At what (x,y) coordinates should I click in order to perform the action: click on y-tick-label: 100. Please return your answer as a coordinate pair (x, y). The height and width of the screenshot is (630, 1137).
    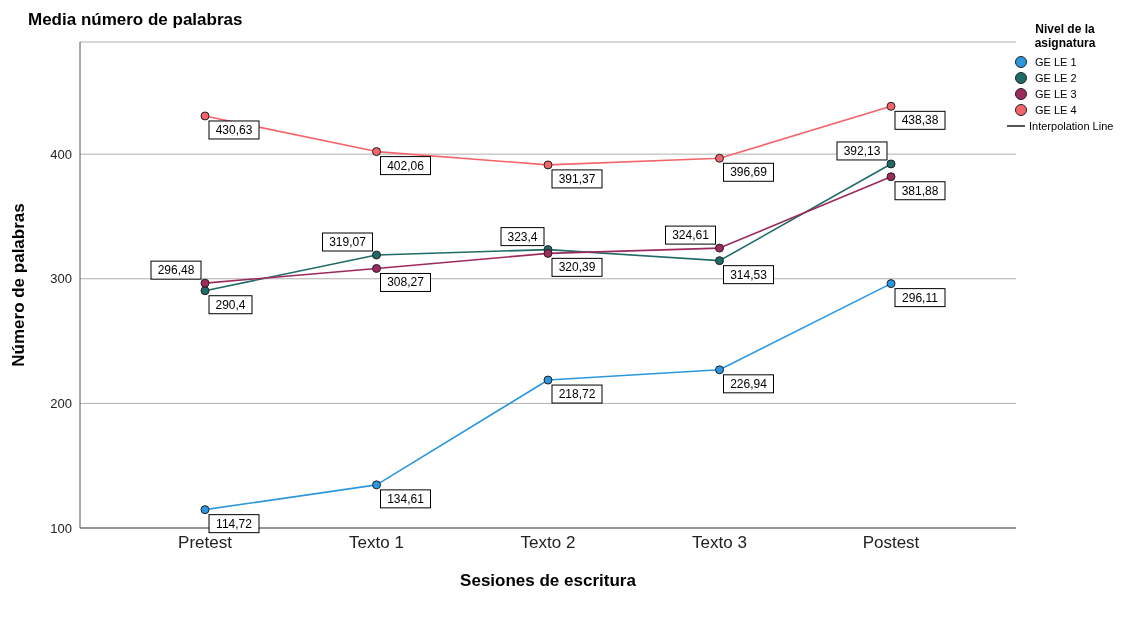
    Looking at the image, I should click on (61, 528).